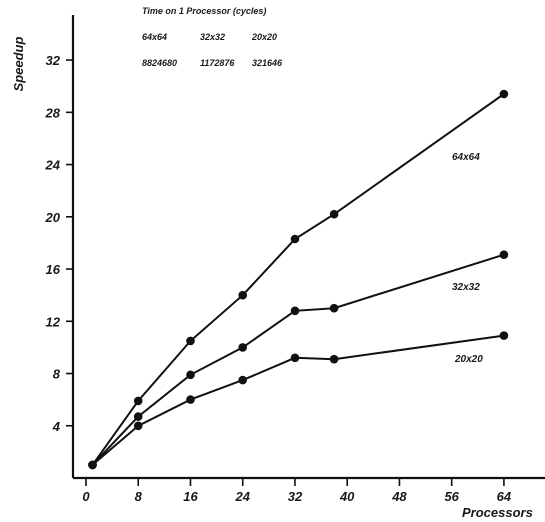 This screenshot has width=545, height=522. I want to click on x-tick-label-40: 40, so click(347, 496).